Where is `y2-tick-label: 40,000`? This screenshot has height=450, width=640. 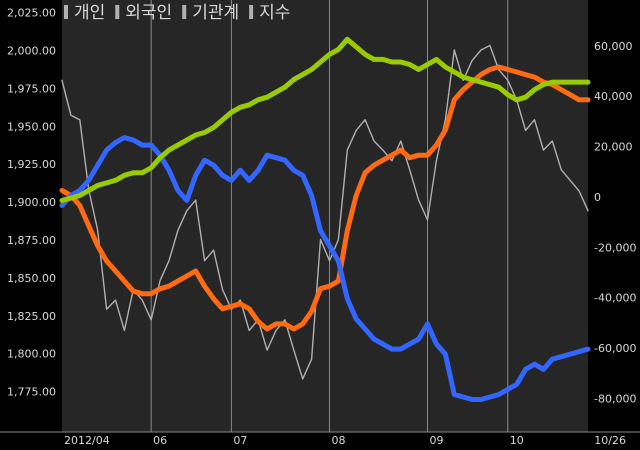 y2-tick-label: 40,000 is located at coordinates (613, 96).